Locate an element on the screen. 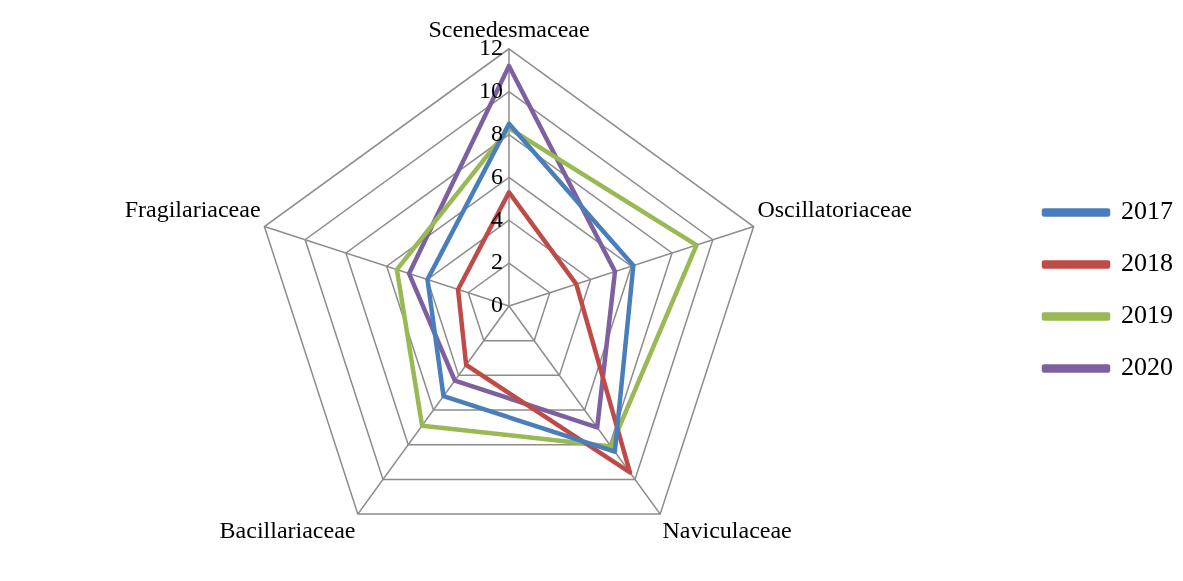  legend-label: 2019 is located at coordinates (1147, 315).